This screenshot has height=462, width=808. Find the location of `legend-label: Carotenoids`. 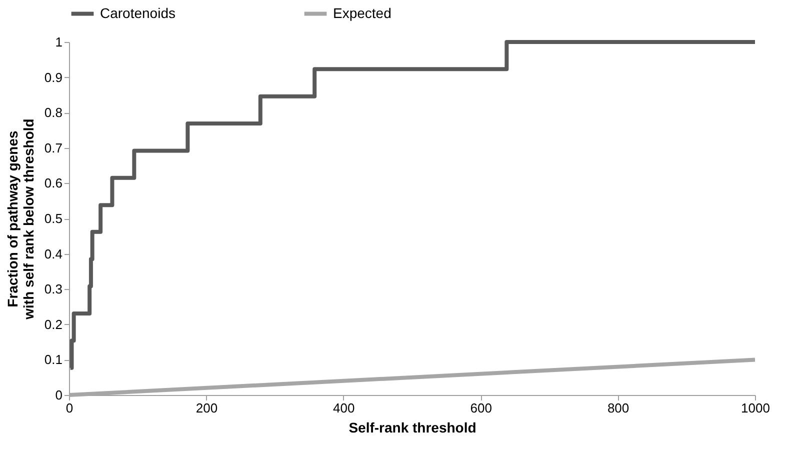

legend-label: Carotenoids is located at coordinates (138, 12).